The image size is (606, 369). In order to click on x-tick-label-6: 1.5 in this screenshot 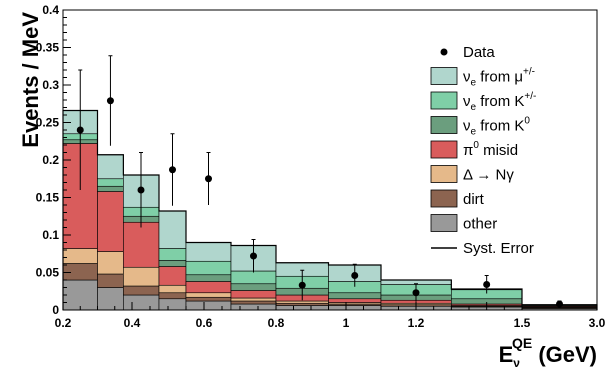, I will do `click(522, 323)`.